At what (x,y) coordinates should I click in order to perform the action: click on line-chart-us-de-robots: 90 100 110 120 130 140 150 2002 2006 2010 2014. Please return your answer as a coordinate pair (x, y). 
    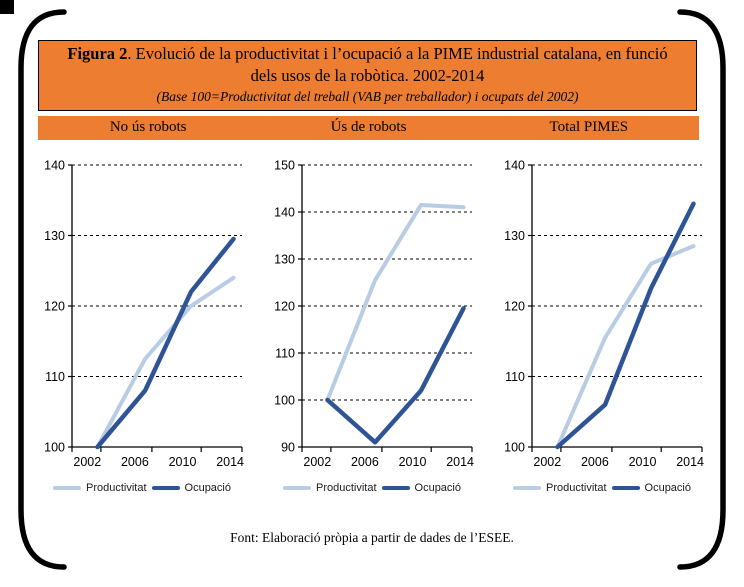
    Looking at the image, I should click on (374, 314).